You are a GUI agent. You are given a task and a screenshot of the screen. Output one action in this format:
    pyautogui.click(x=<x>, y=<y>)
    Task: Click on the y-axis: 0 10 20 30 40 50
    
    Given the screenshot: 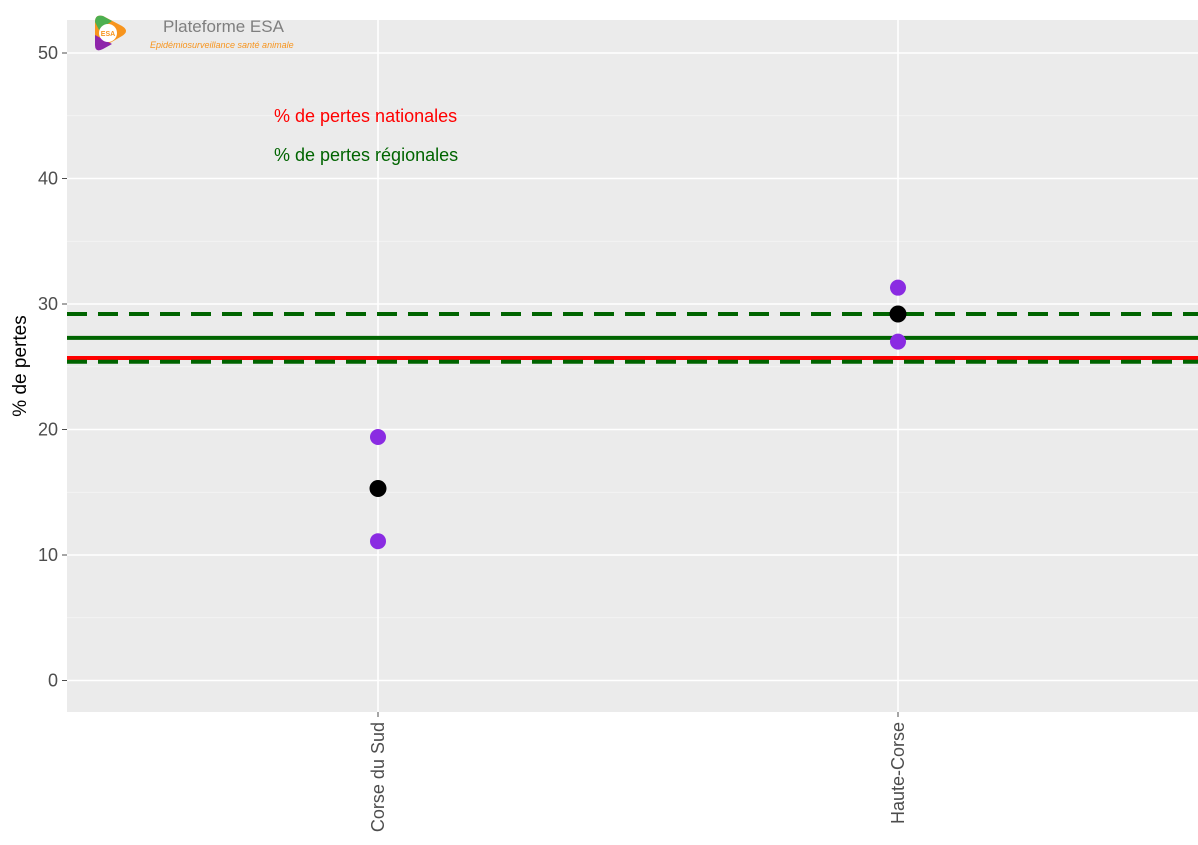 What is the action you would take?
    pyautogui.click(x=52, y=367)
    